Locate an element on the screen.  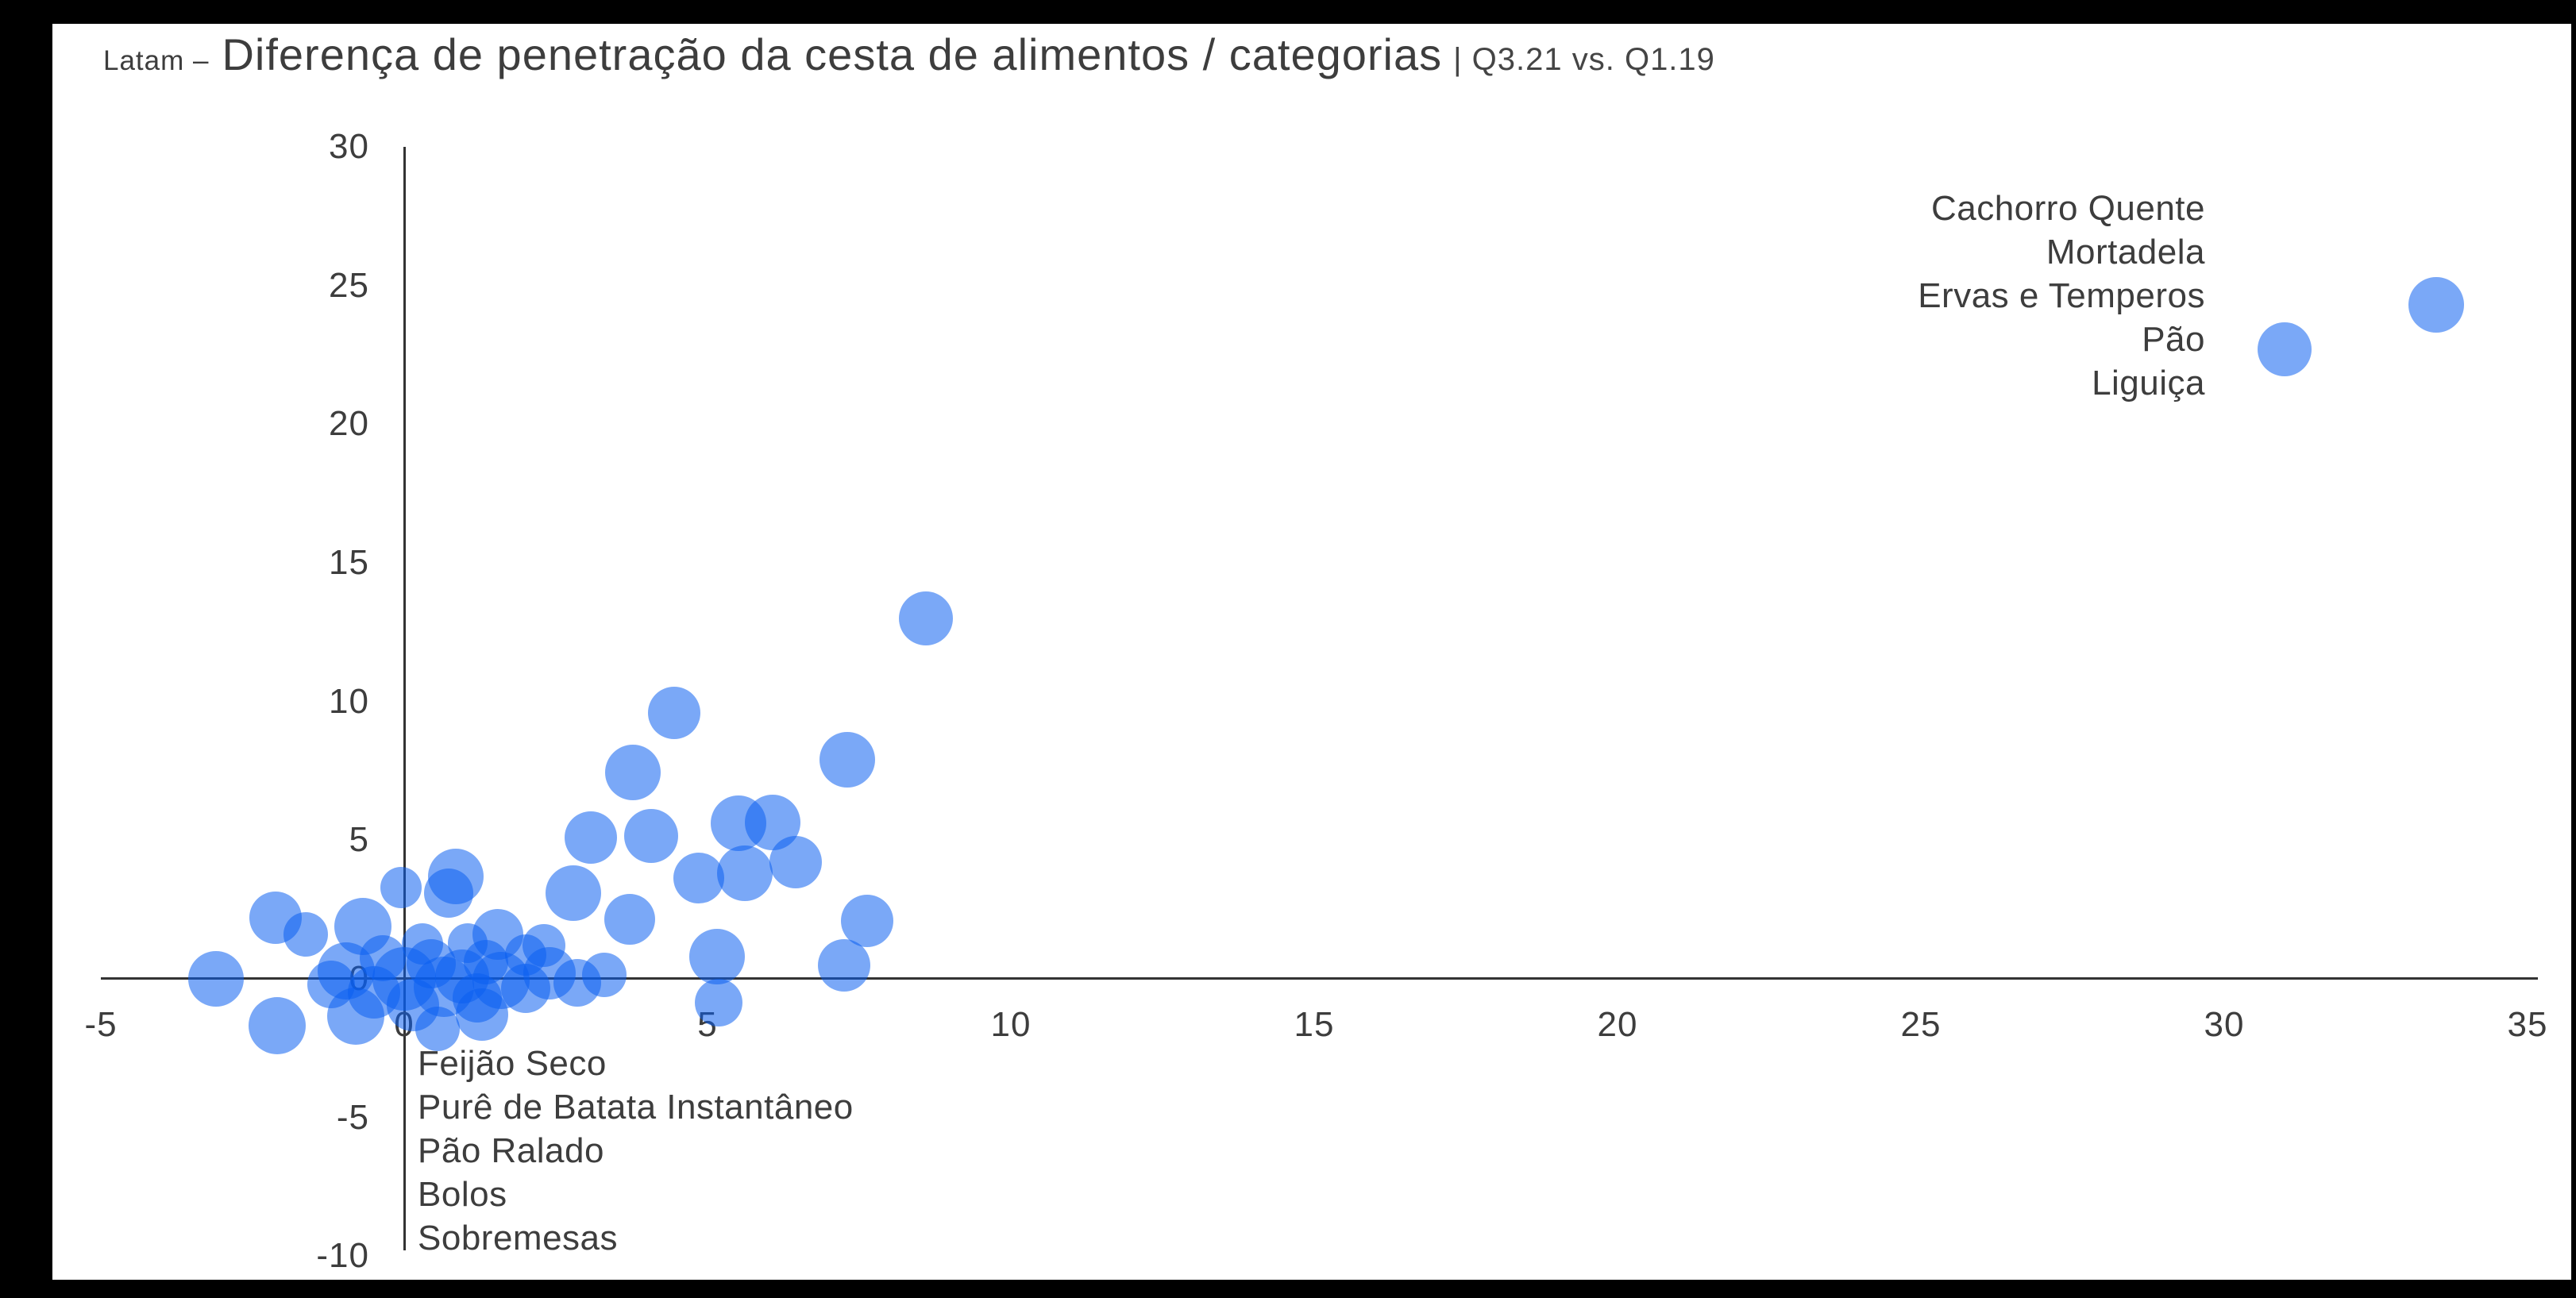
y-tick-label: 15 is located at coordinates (349, 563).